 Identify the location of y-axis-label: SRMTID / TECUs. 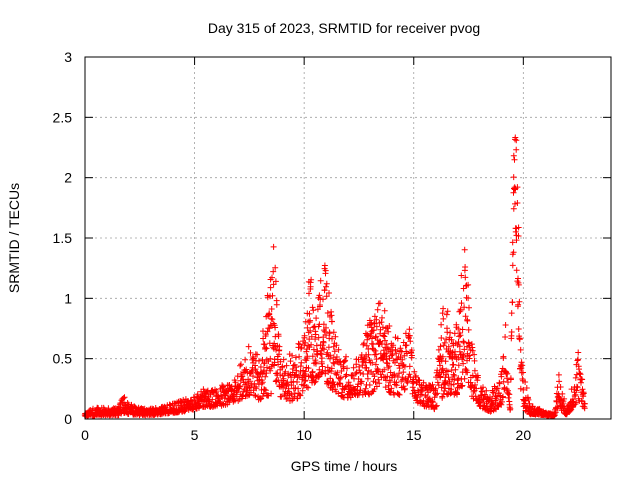
(14, 238).